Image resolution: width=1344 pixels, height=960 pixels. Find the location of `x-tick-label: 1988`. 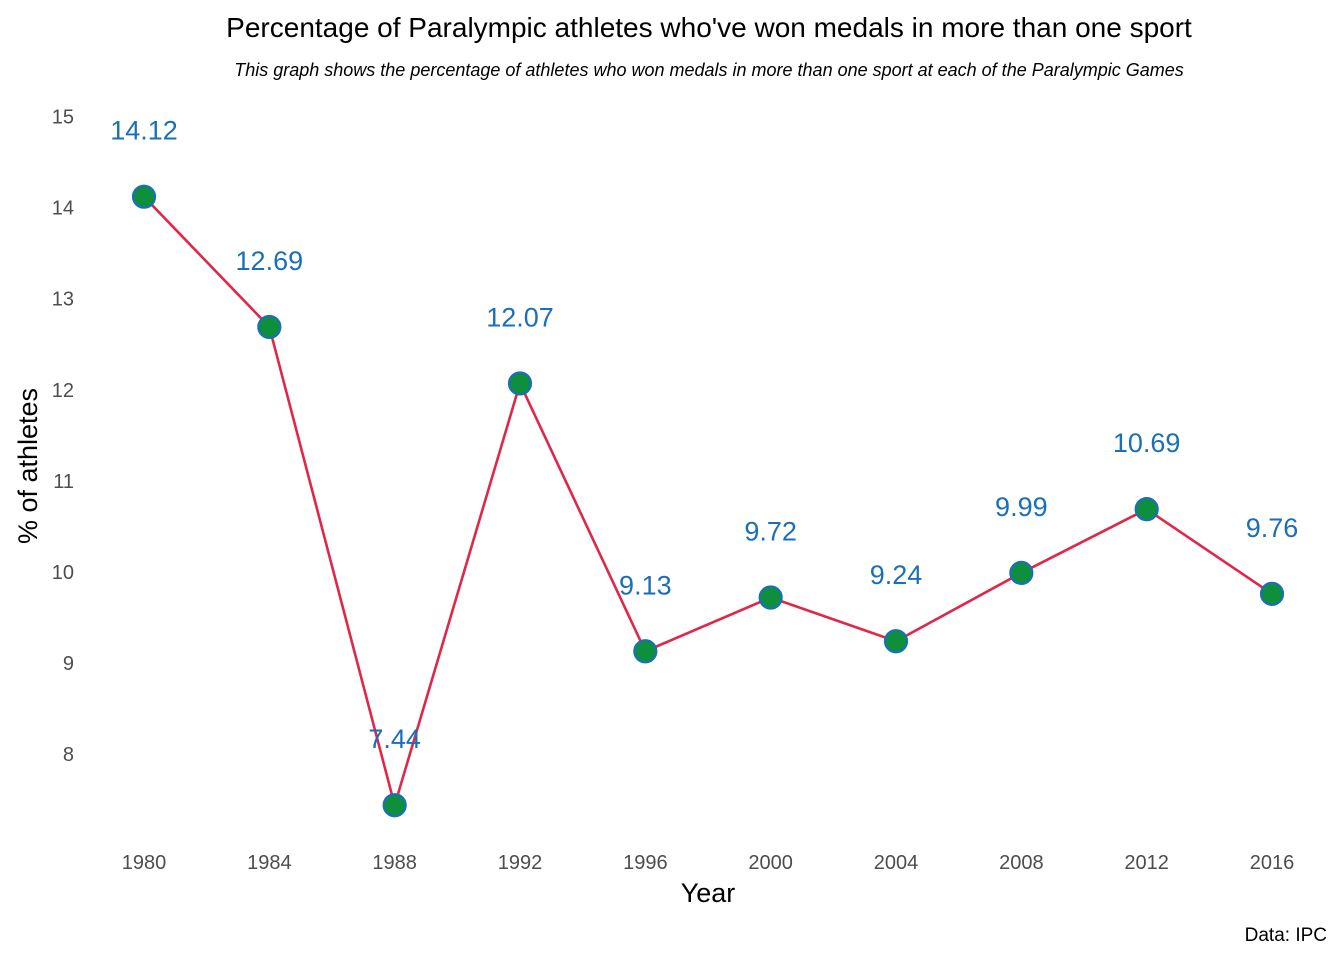

x-tick-label: 1988 is located at coordinates (394, 863).